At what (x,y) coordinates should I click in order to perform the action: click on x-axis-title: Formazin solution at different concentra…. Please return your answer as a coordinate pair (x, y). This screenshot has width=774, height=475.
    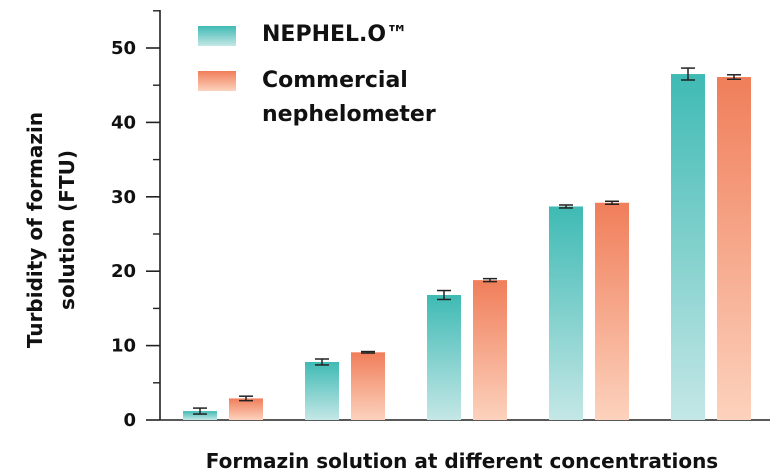
    Looking at the image, I should click on (462, 461).